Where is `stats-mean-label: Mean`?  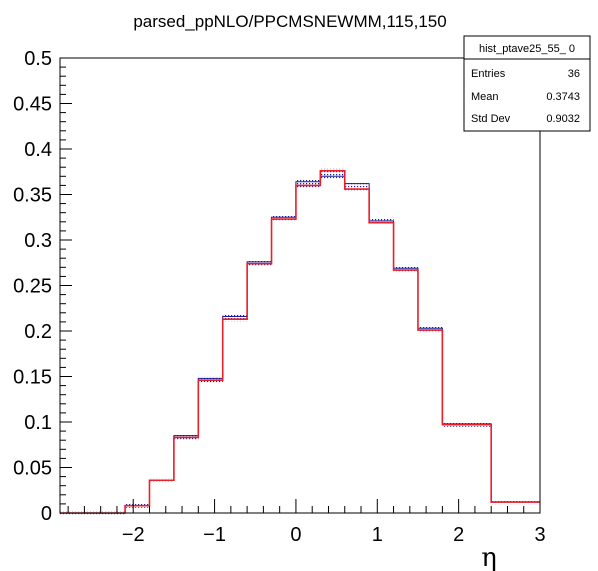
stats-mean-label: Mean is located at coordinates (485, 97).